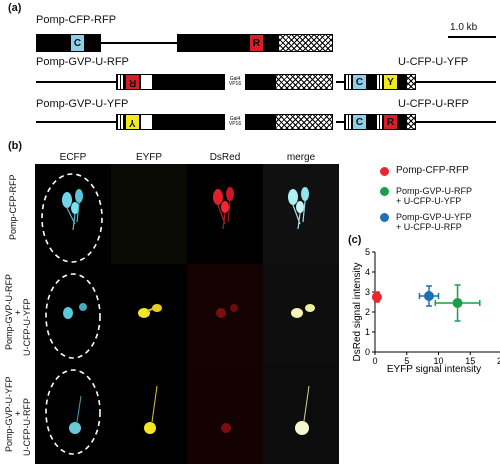 Image resolution: width=500 pixels, height=464 pixels. I want to click on y-tick-label: 3, so click(367, 292).